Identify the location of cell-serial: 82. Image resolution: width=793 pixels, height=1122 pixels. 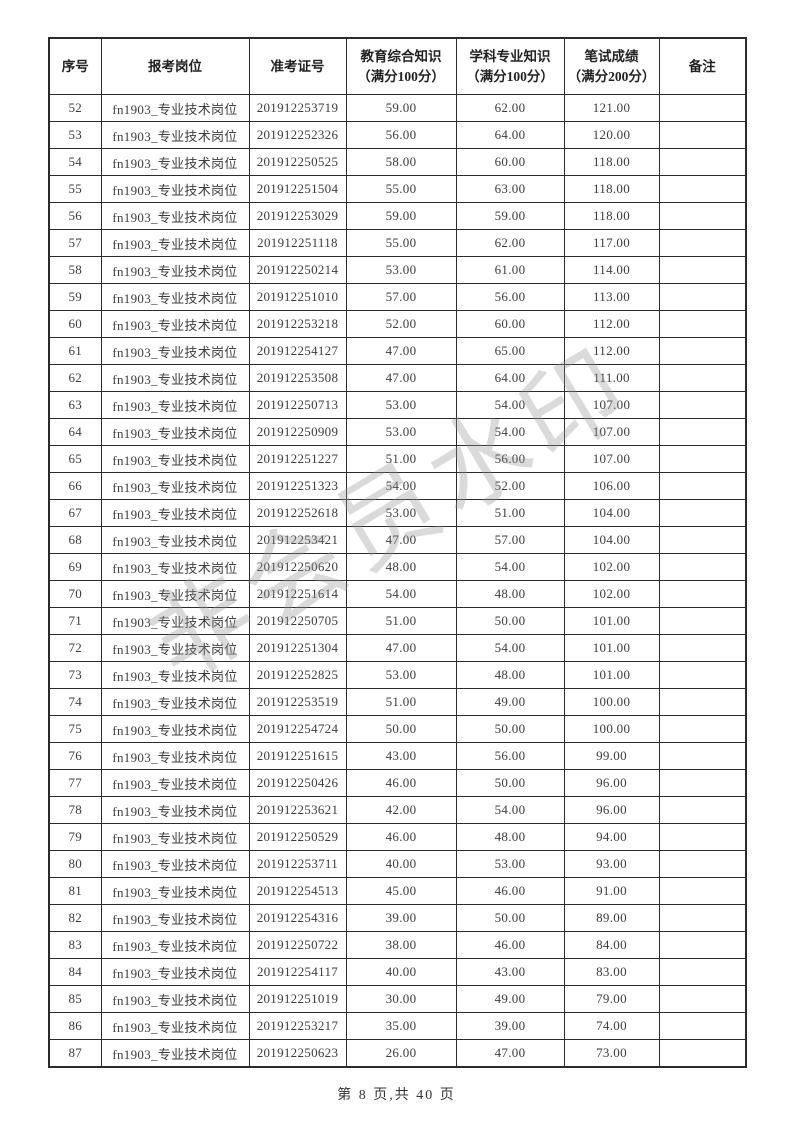
(75, 918).